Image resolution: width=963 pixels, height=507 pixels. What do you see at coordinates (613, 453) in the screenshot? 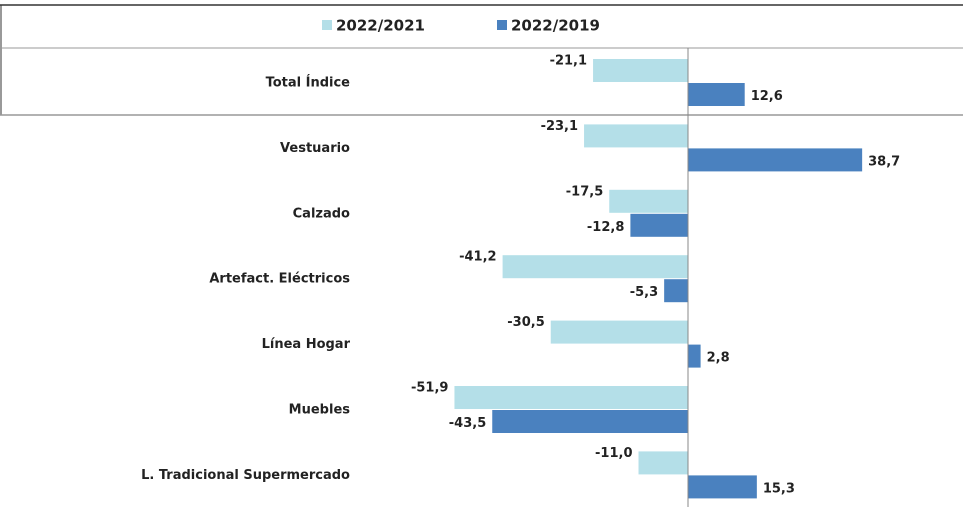
I see `value-label: -11,0` at bounding box center [613, 453].